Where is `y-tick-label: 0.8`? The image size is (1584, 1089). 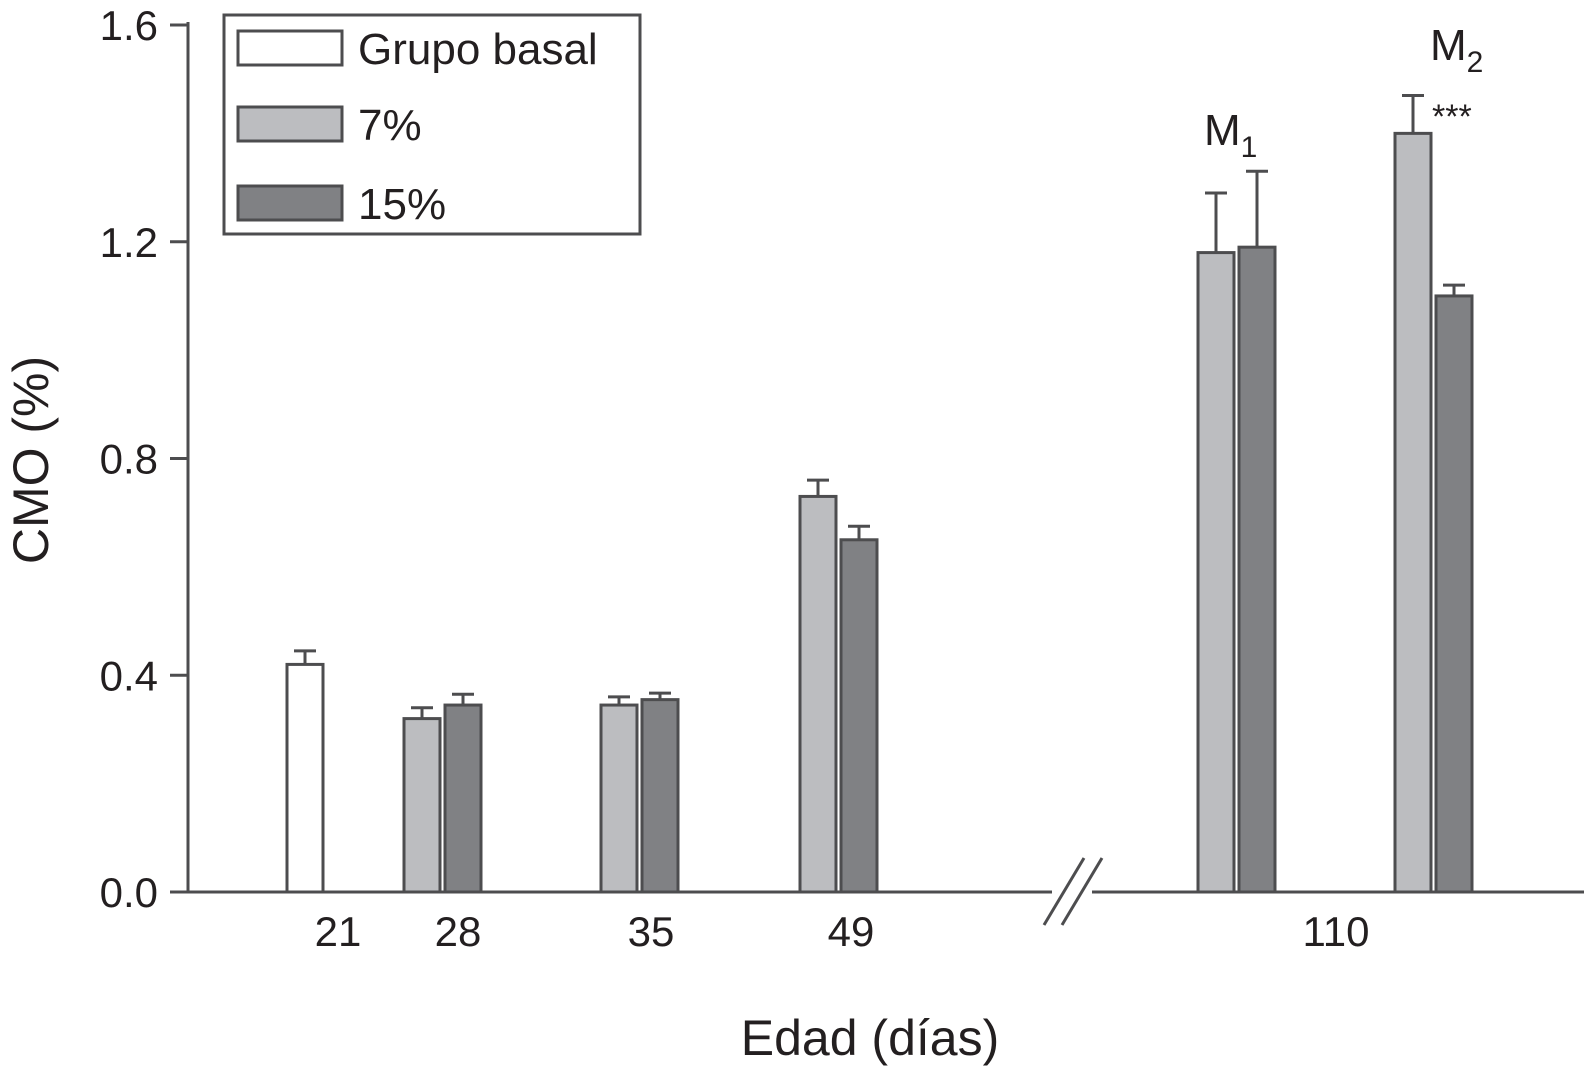
y-tick-label: 0.8 is located at coordinates (129, 459).